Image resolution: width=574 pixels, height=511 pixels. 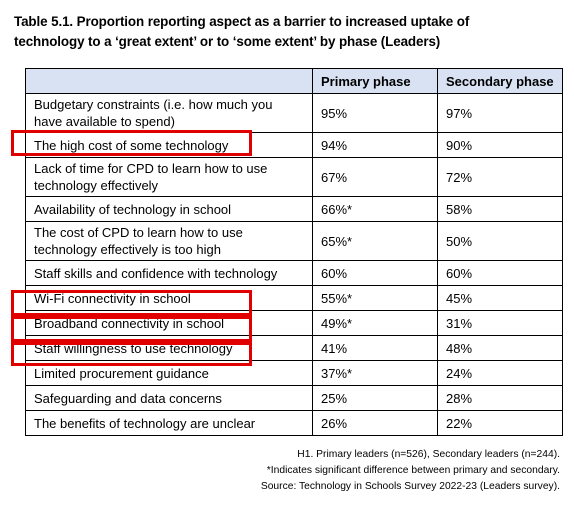 I want to click on primary-value: 95%, so click(x=375, y=113).